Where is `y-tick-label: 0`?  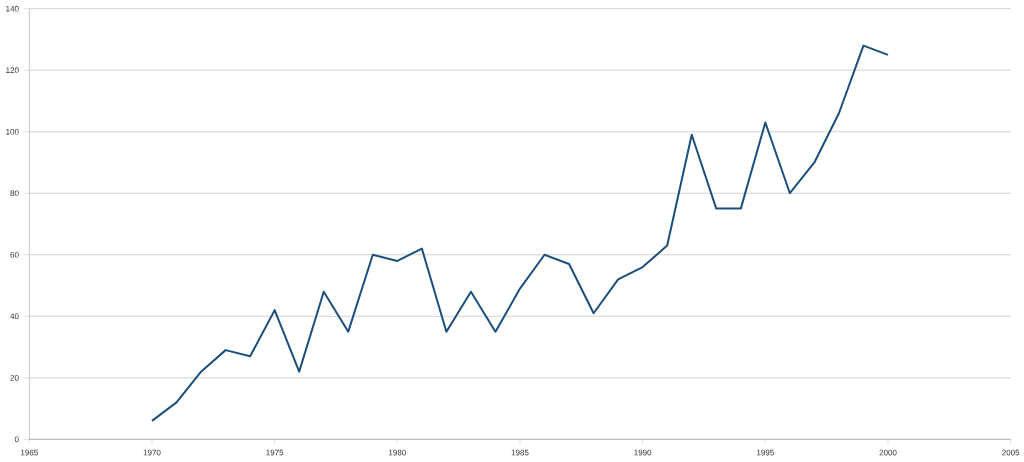
y-tick-label: 0 is located at coordinates (16, 439).